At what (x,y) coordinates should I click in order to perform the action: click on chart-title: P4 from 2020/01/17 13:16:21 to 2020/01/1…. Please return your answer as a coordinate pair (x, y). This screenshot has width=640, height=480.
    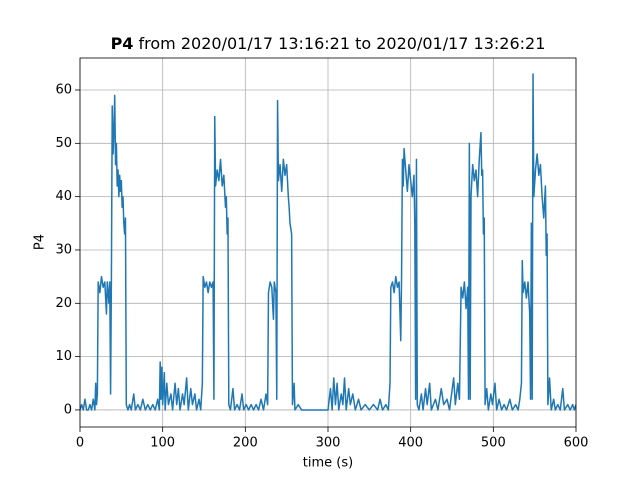
    Looking at the image, I should click on (328, 43).